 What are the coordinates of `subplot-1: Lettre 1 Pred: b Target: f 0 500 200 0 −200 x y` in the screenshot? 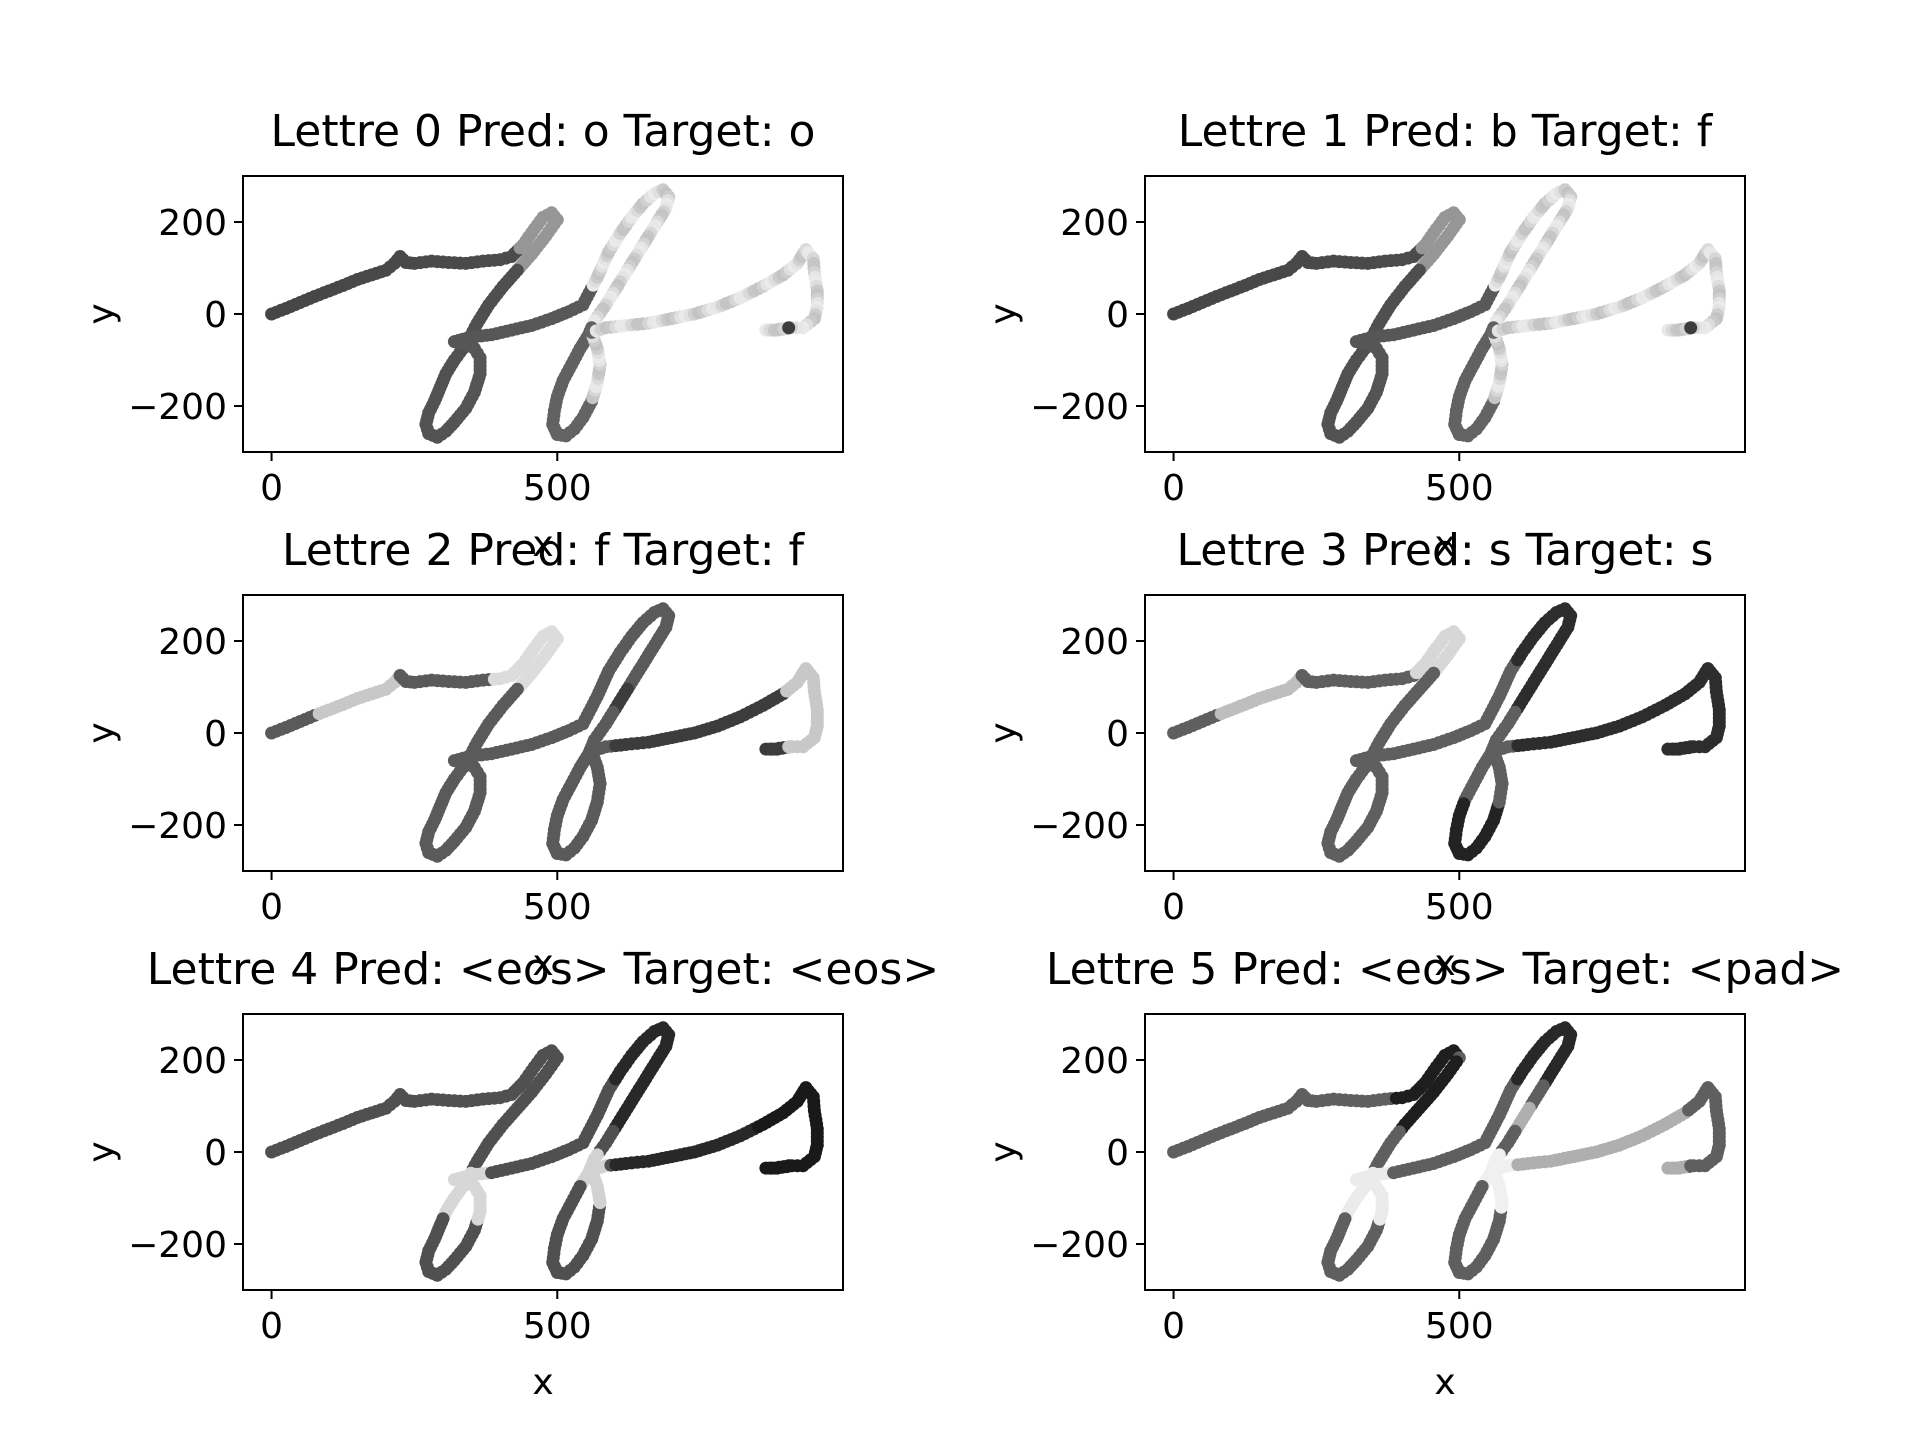 It's located at (1364, 335).